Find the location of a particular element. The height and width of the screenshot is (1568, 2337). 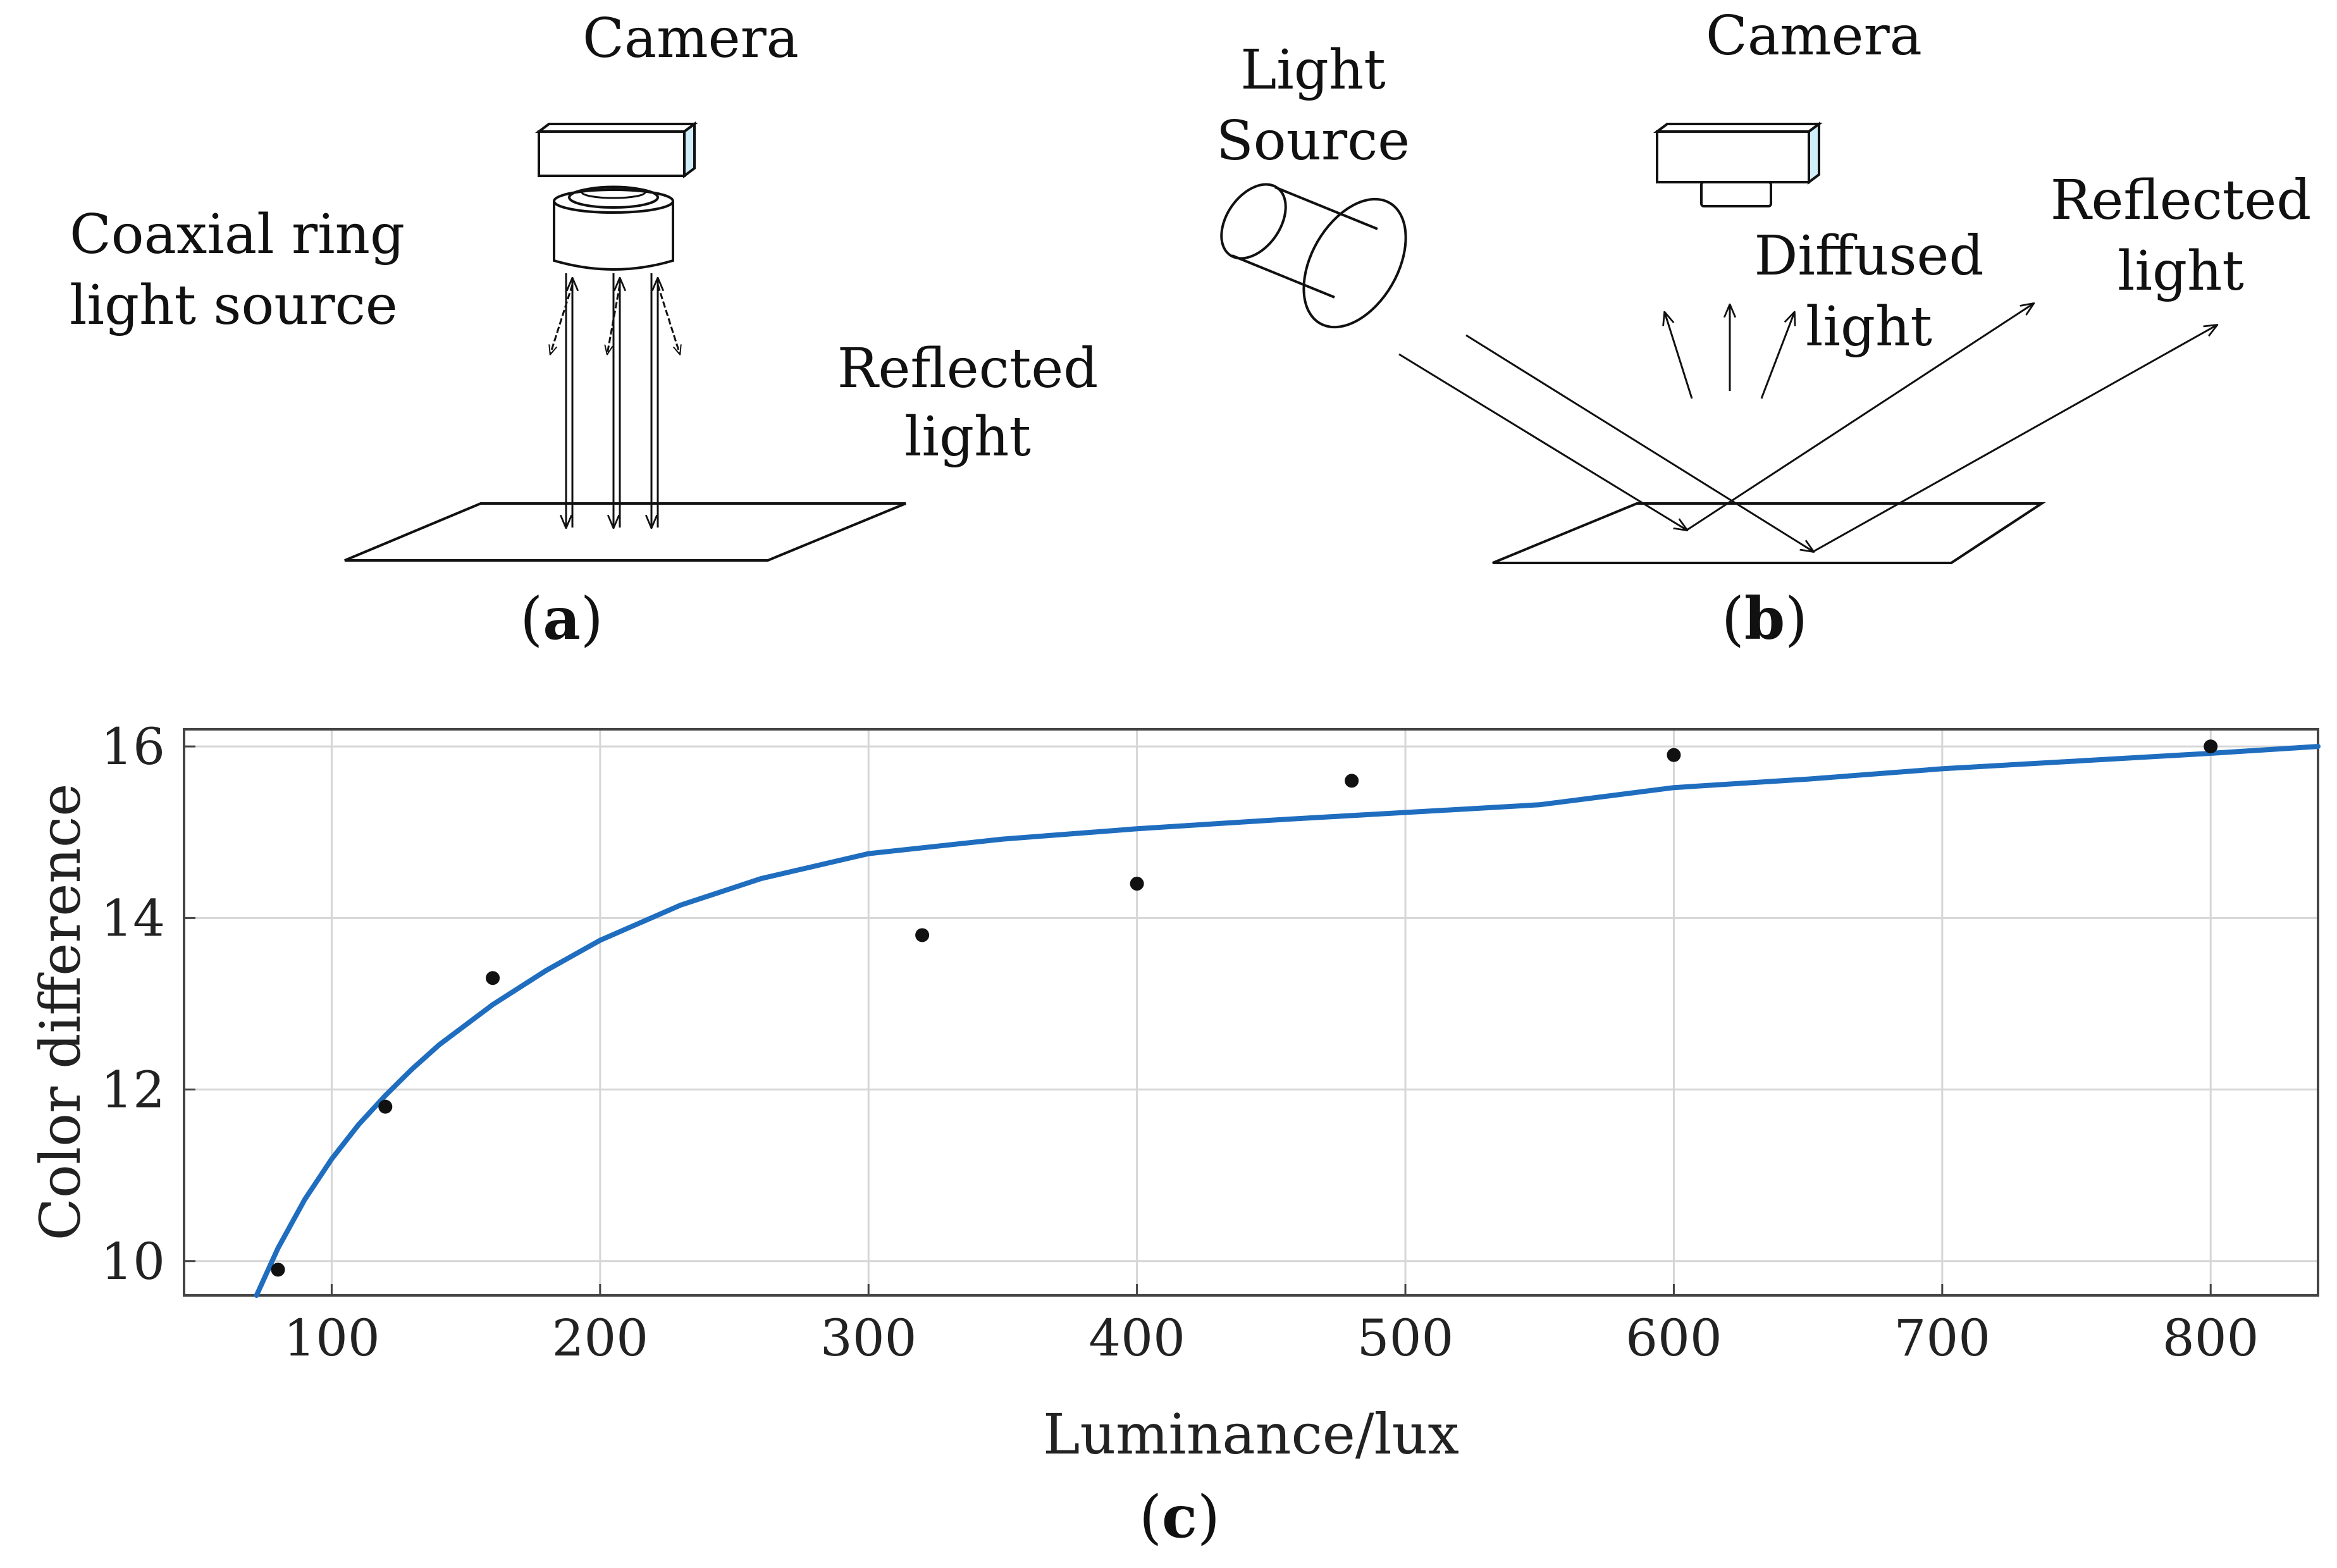

y-axis-label: Color difference is located at coordinates (61, 1012).